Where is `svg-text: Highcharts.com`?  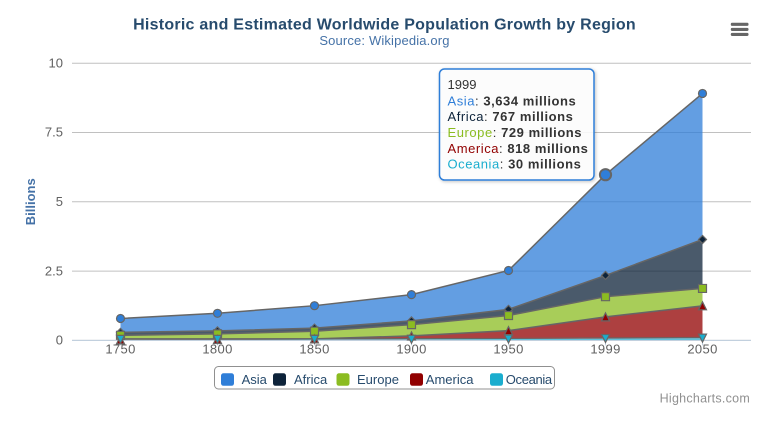 svg-text: Highcharts.com is located at coordinates (705, 399).